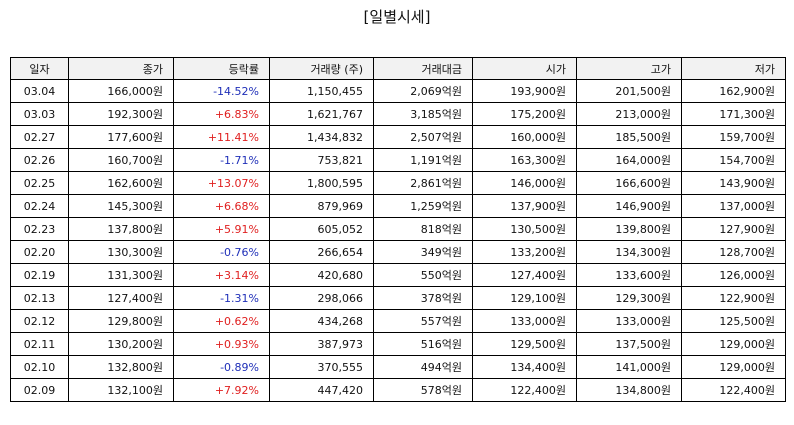 The width and height of the screenshot is (794, 425). Describe the element at coordinates (524, 183) in the screenshot. I see `open-cell: 146,000원` at that location.